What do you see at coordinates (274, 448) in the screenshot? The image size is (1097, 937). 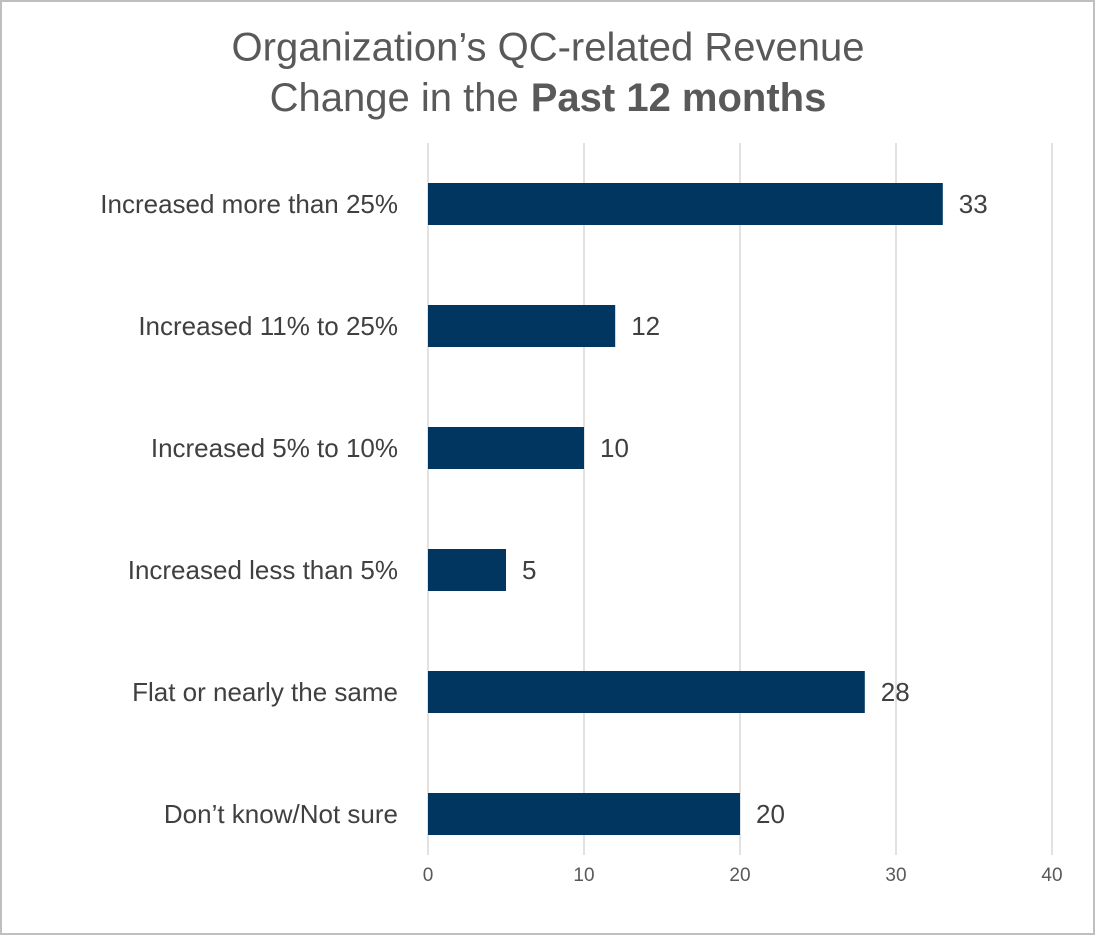 I see `y-tick-label: Increased 5% to 10%` at bounding box center [274, 448].